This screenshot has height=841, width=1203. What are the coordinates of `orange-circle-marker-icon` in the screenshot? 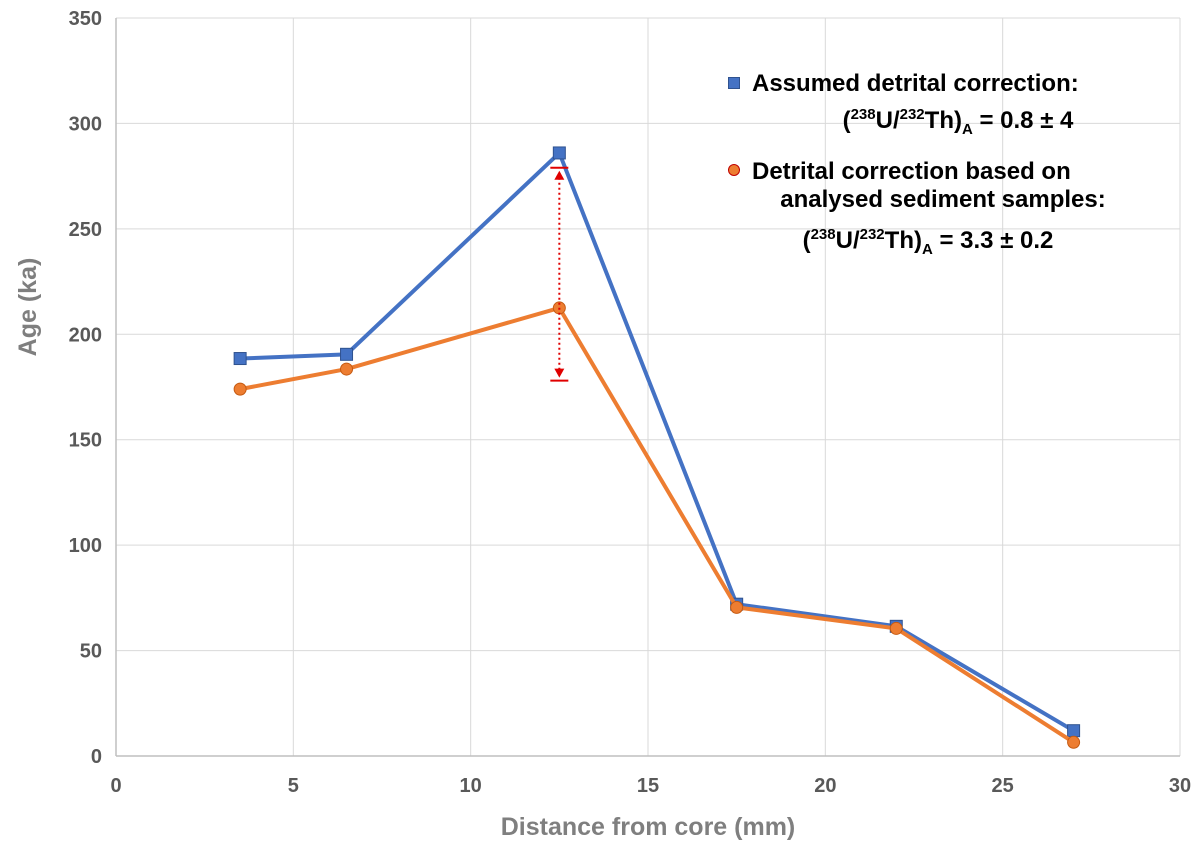 It's located at (734, 170).